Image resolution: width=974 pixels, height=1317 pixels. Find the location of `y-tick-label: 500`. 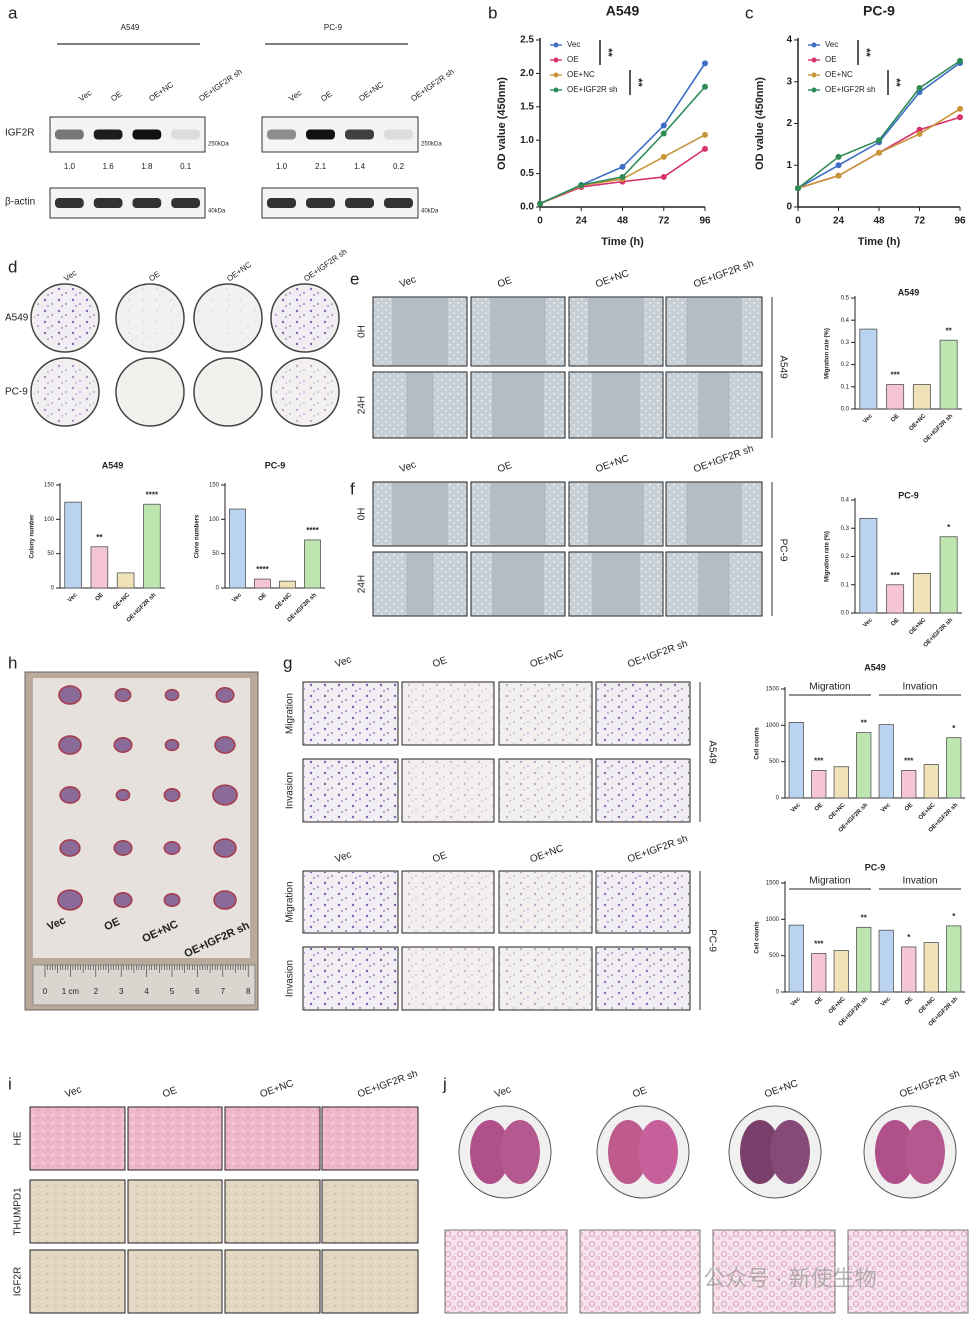

y-tick-label: 500 is located at coordinates (774, 956).